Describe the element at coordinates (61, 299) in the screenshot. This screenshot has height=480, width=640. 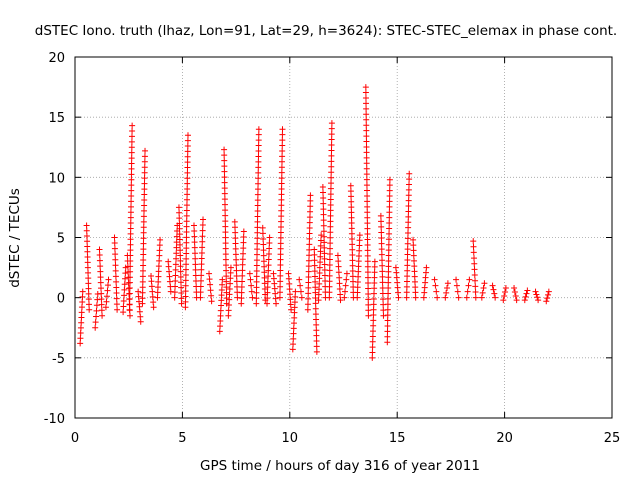
I see `y-tick-label: 0` at that location.